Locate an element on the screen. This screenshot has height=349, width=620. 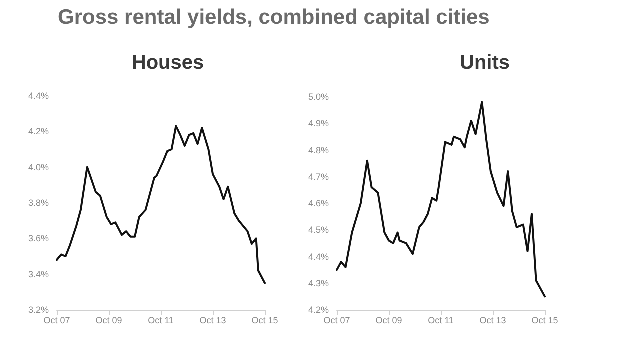
y-tick-label: 3.6% is located at coordinates (38, 239).